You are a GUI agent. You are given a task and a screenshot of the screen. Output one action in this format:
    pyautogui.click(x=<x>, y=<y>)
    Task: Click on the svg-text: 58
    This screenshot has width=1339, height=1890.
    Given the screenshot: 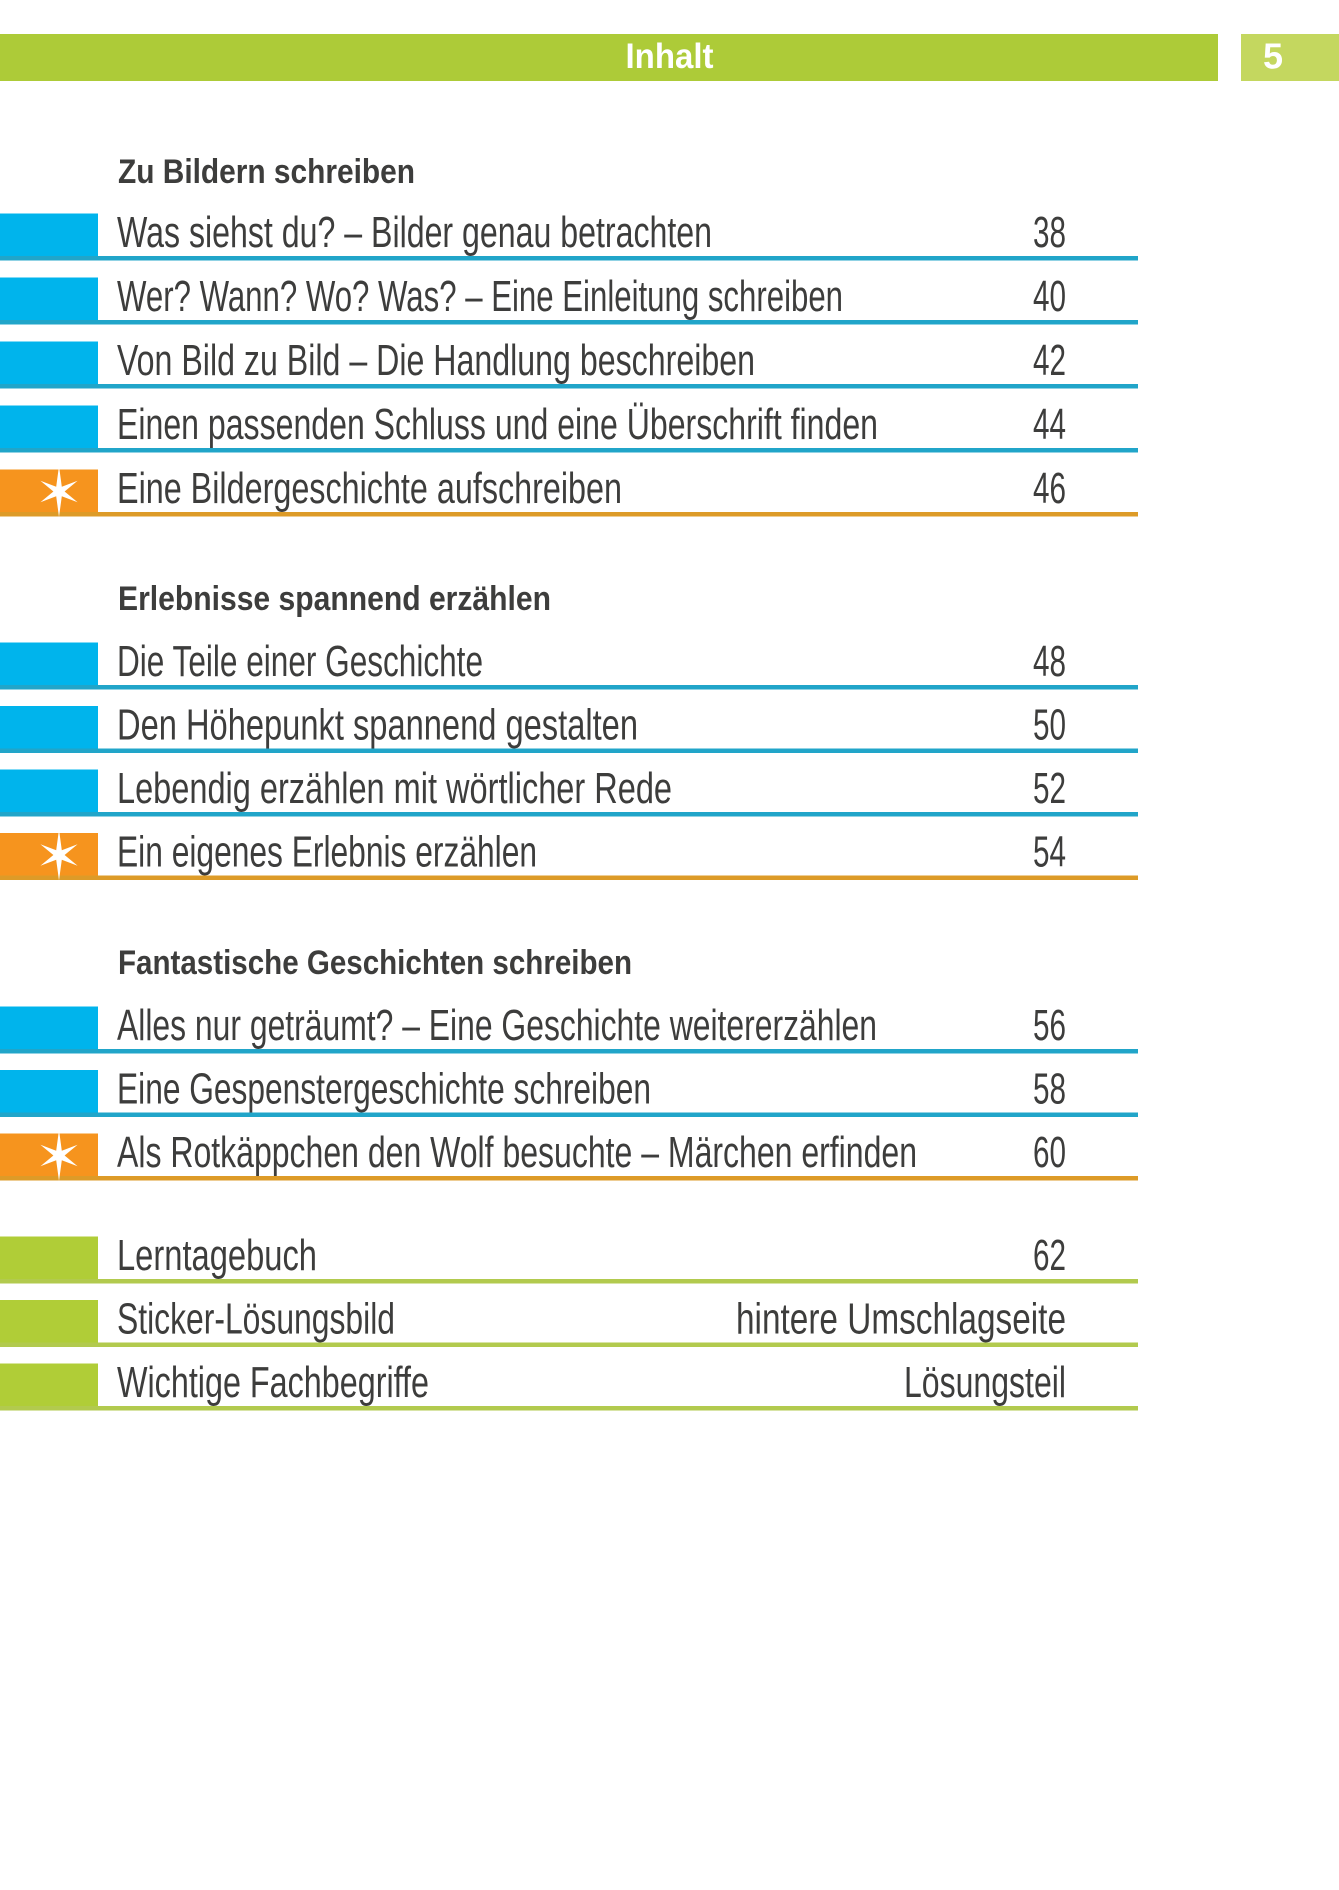 What is the action you would take?
    pyautogui.click(x=1049, y=1089)
    